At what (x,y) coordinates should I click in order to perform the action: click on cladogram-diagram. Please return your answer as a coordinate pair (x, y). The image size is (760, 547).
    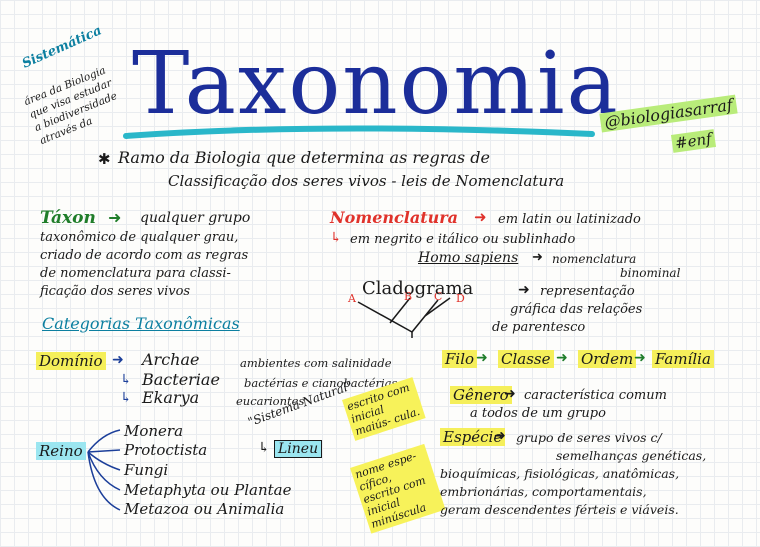
    Looking at the image, I should click on (404, 317).